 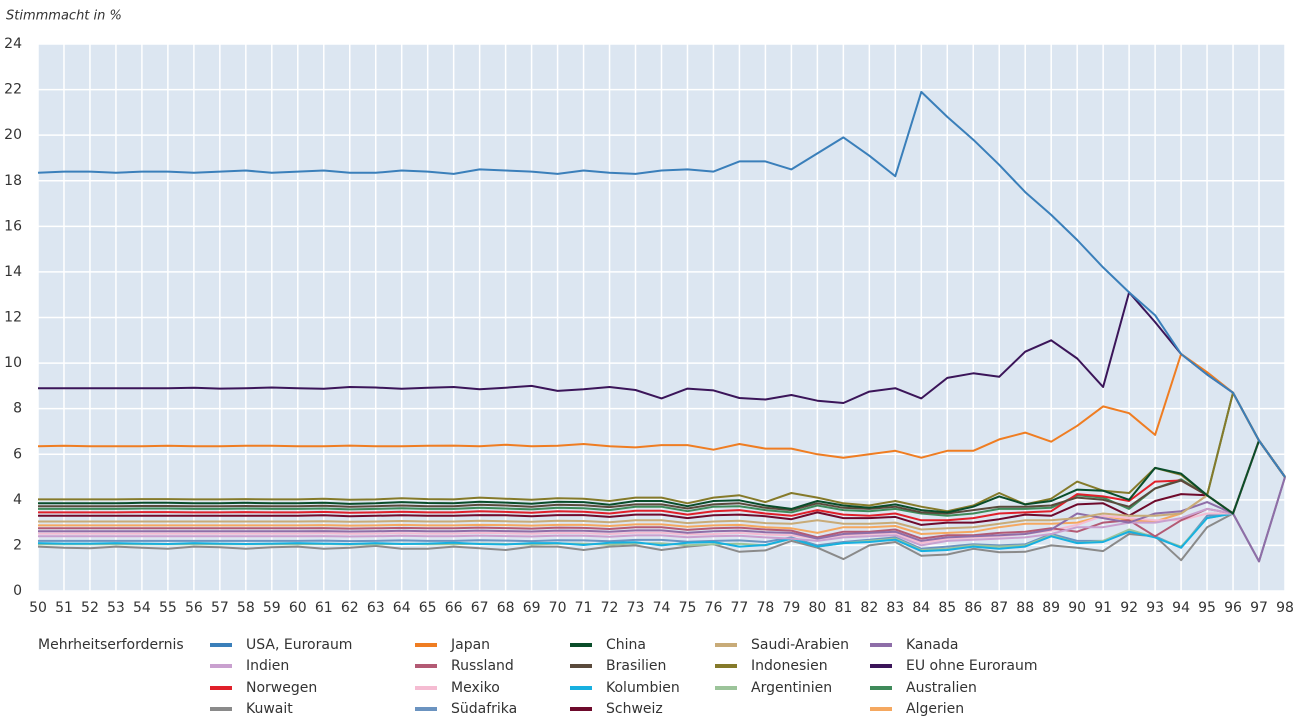 What do you see at coordinates (324, 608) in the screenshot?
I see `x-tick-label: 61` at bounding box center [324, 608].